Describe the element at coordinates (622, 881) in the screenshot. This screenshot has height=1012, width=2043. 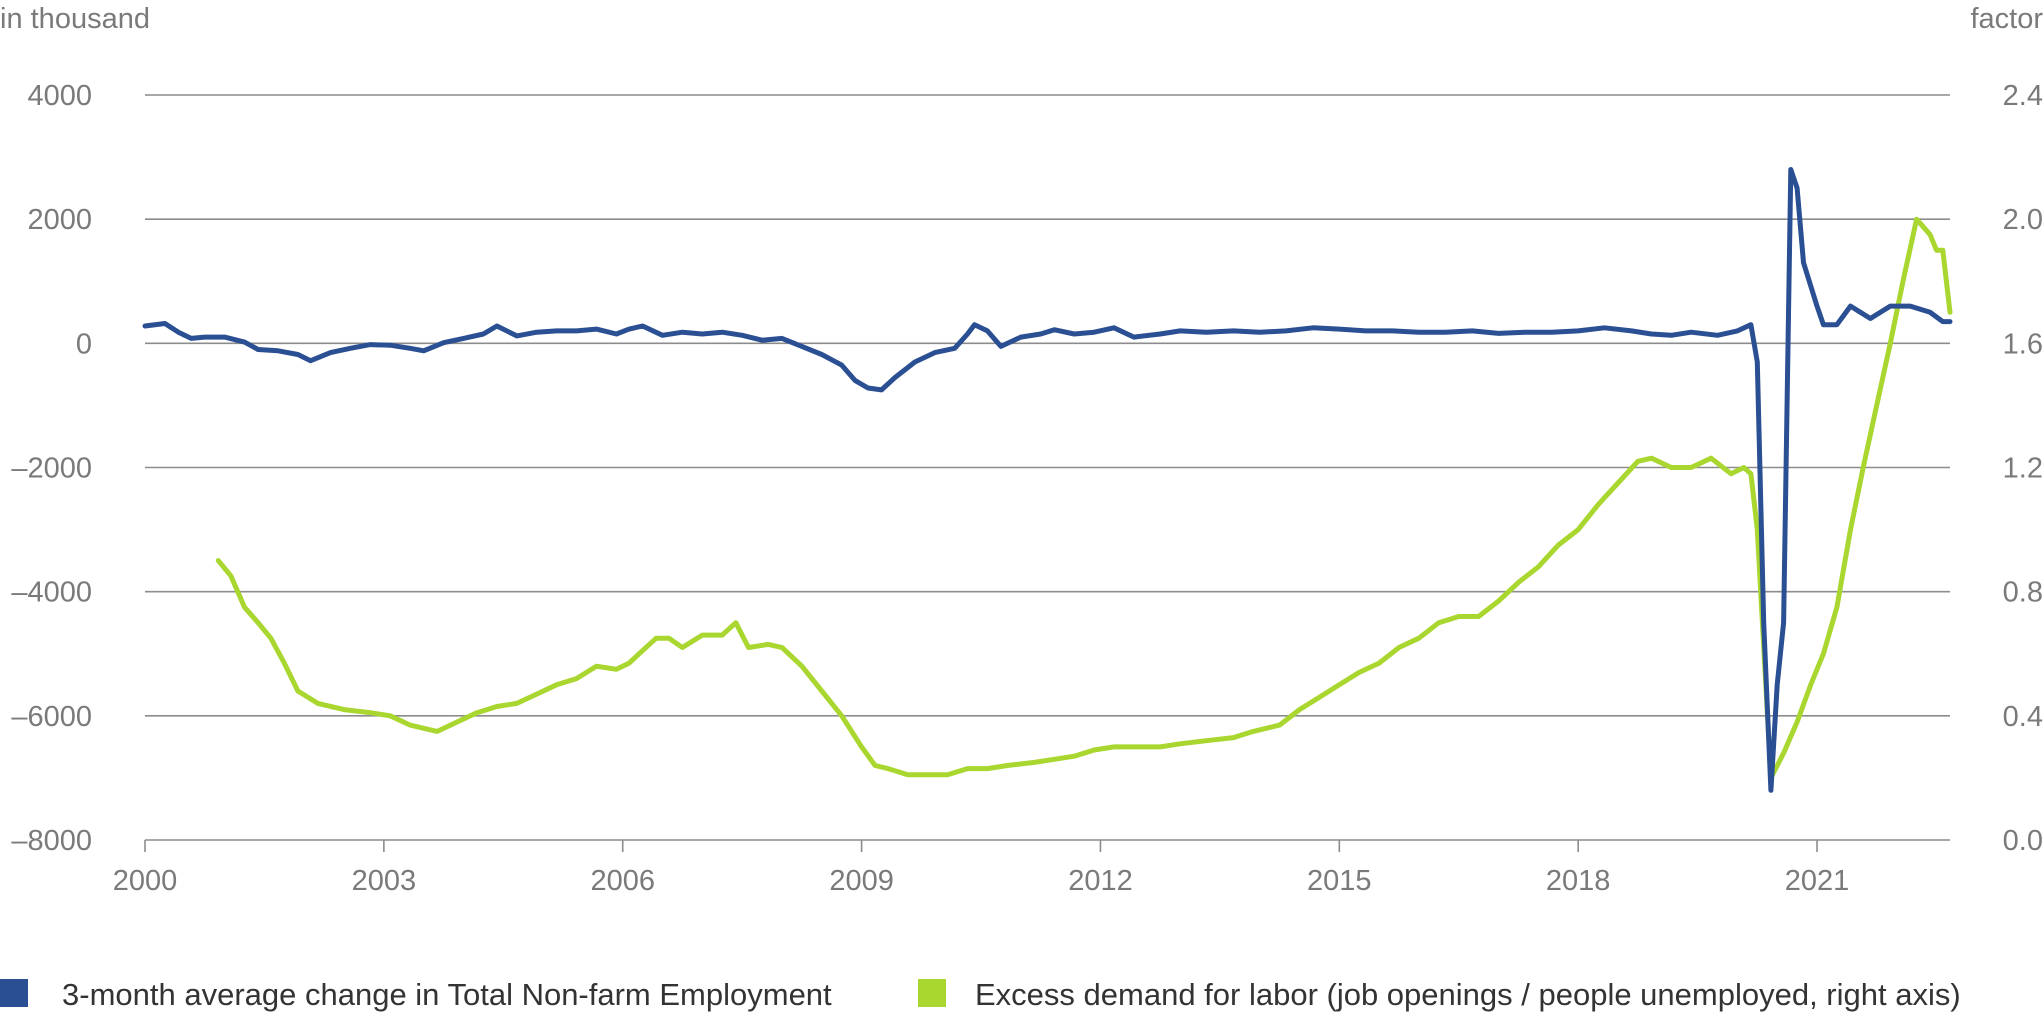
I see `x-tick-label: 2006` at that location.